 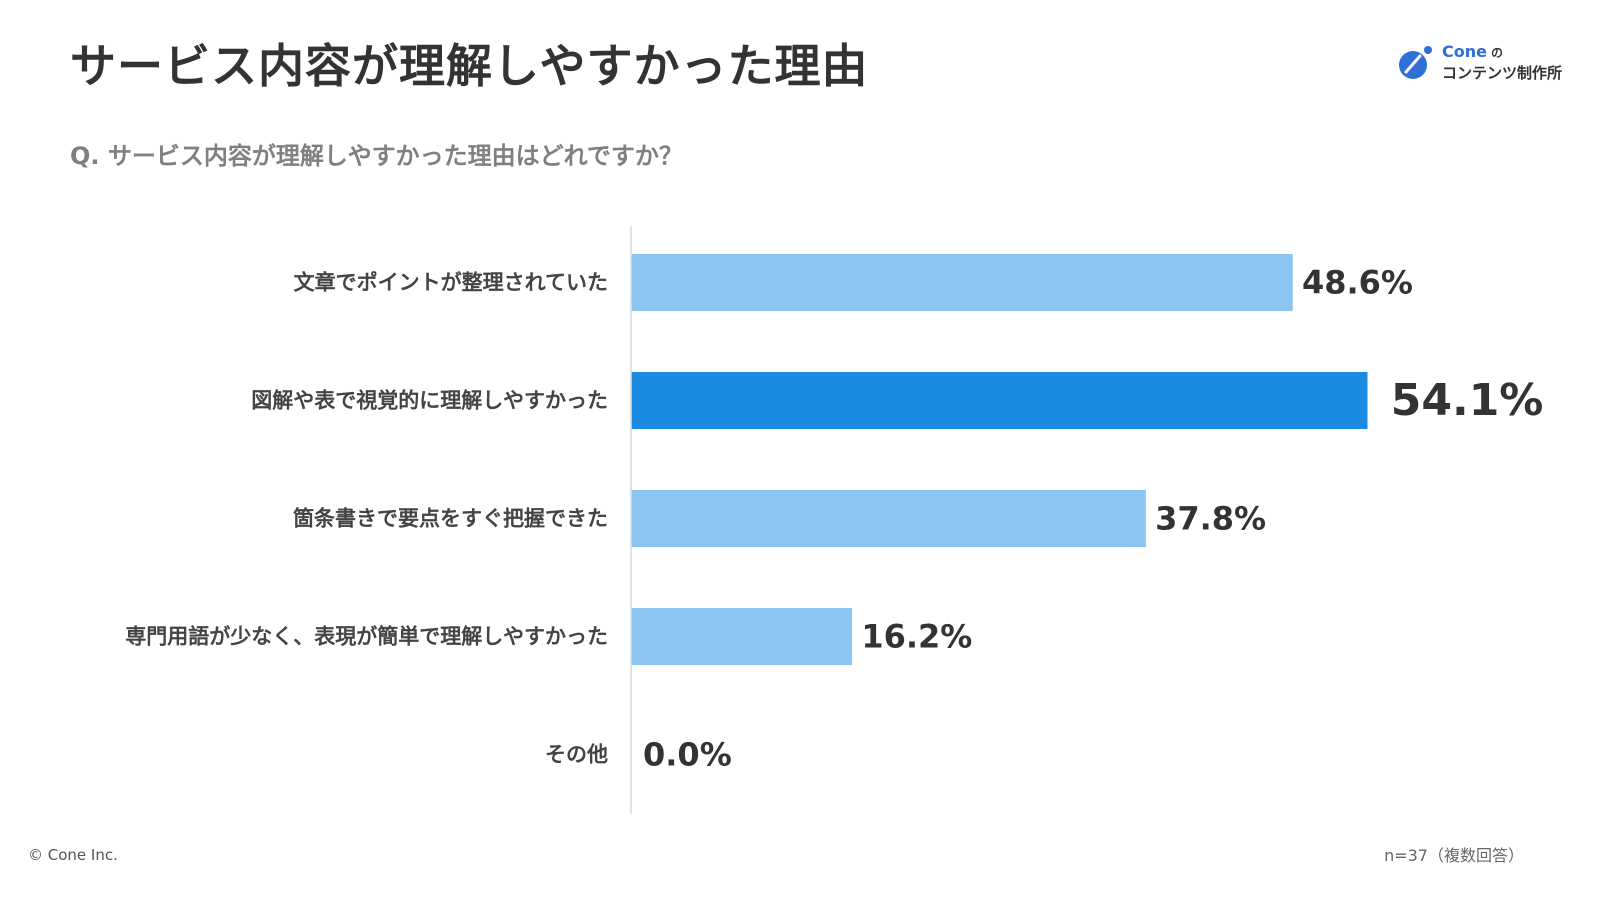 What do you see at coordinates (450, 519) in the screenshot?
I see `category-label: 箇条書きで要点をすぐ把握できた` at bounding box center [450, 519].